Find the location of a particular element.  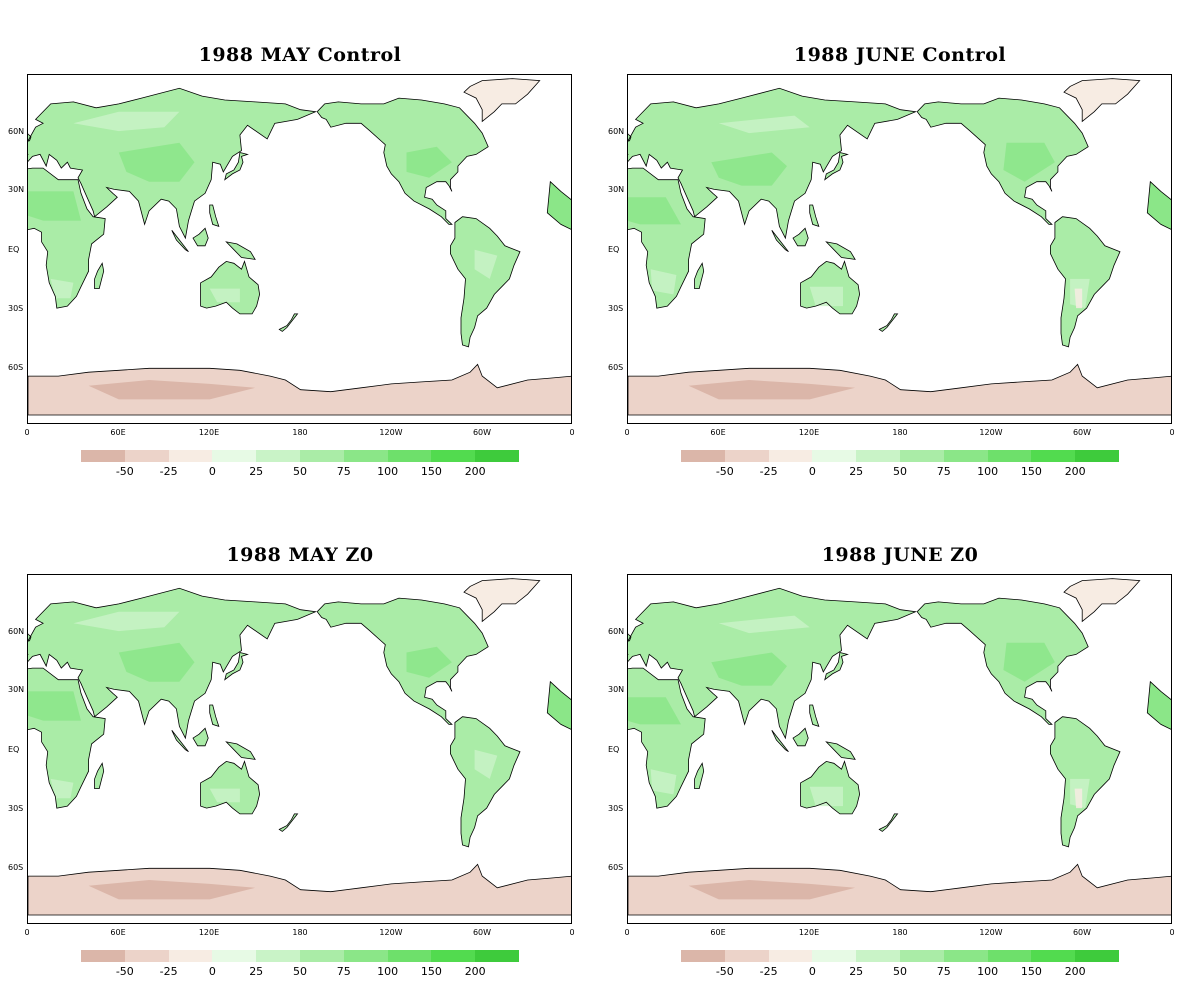

colorbar-tick-label: 50 is located at coordinates (900, 471).